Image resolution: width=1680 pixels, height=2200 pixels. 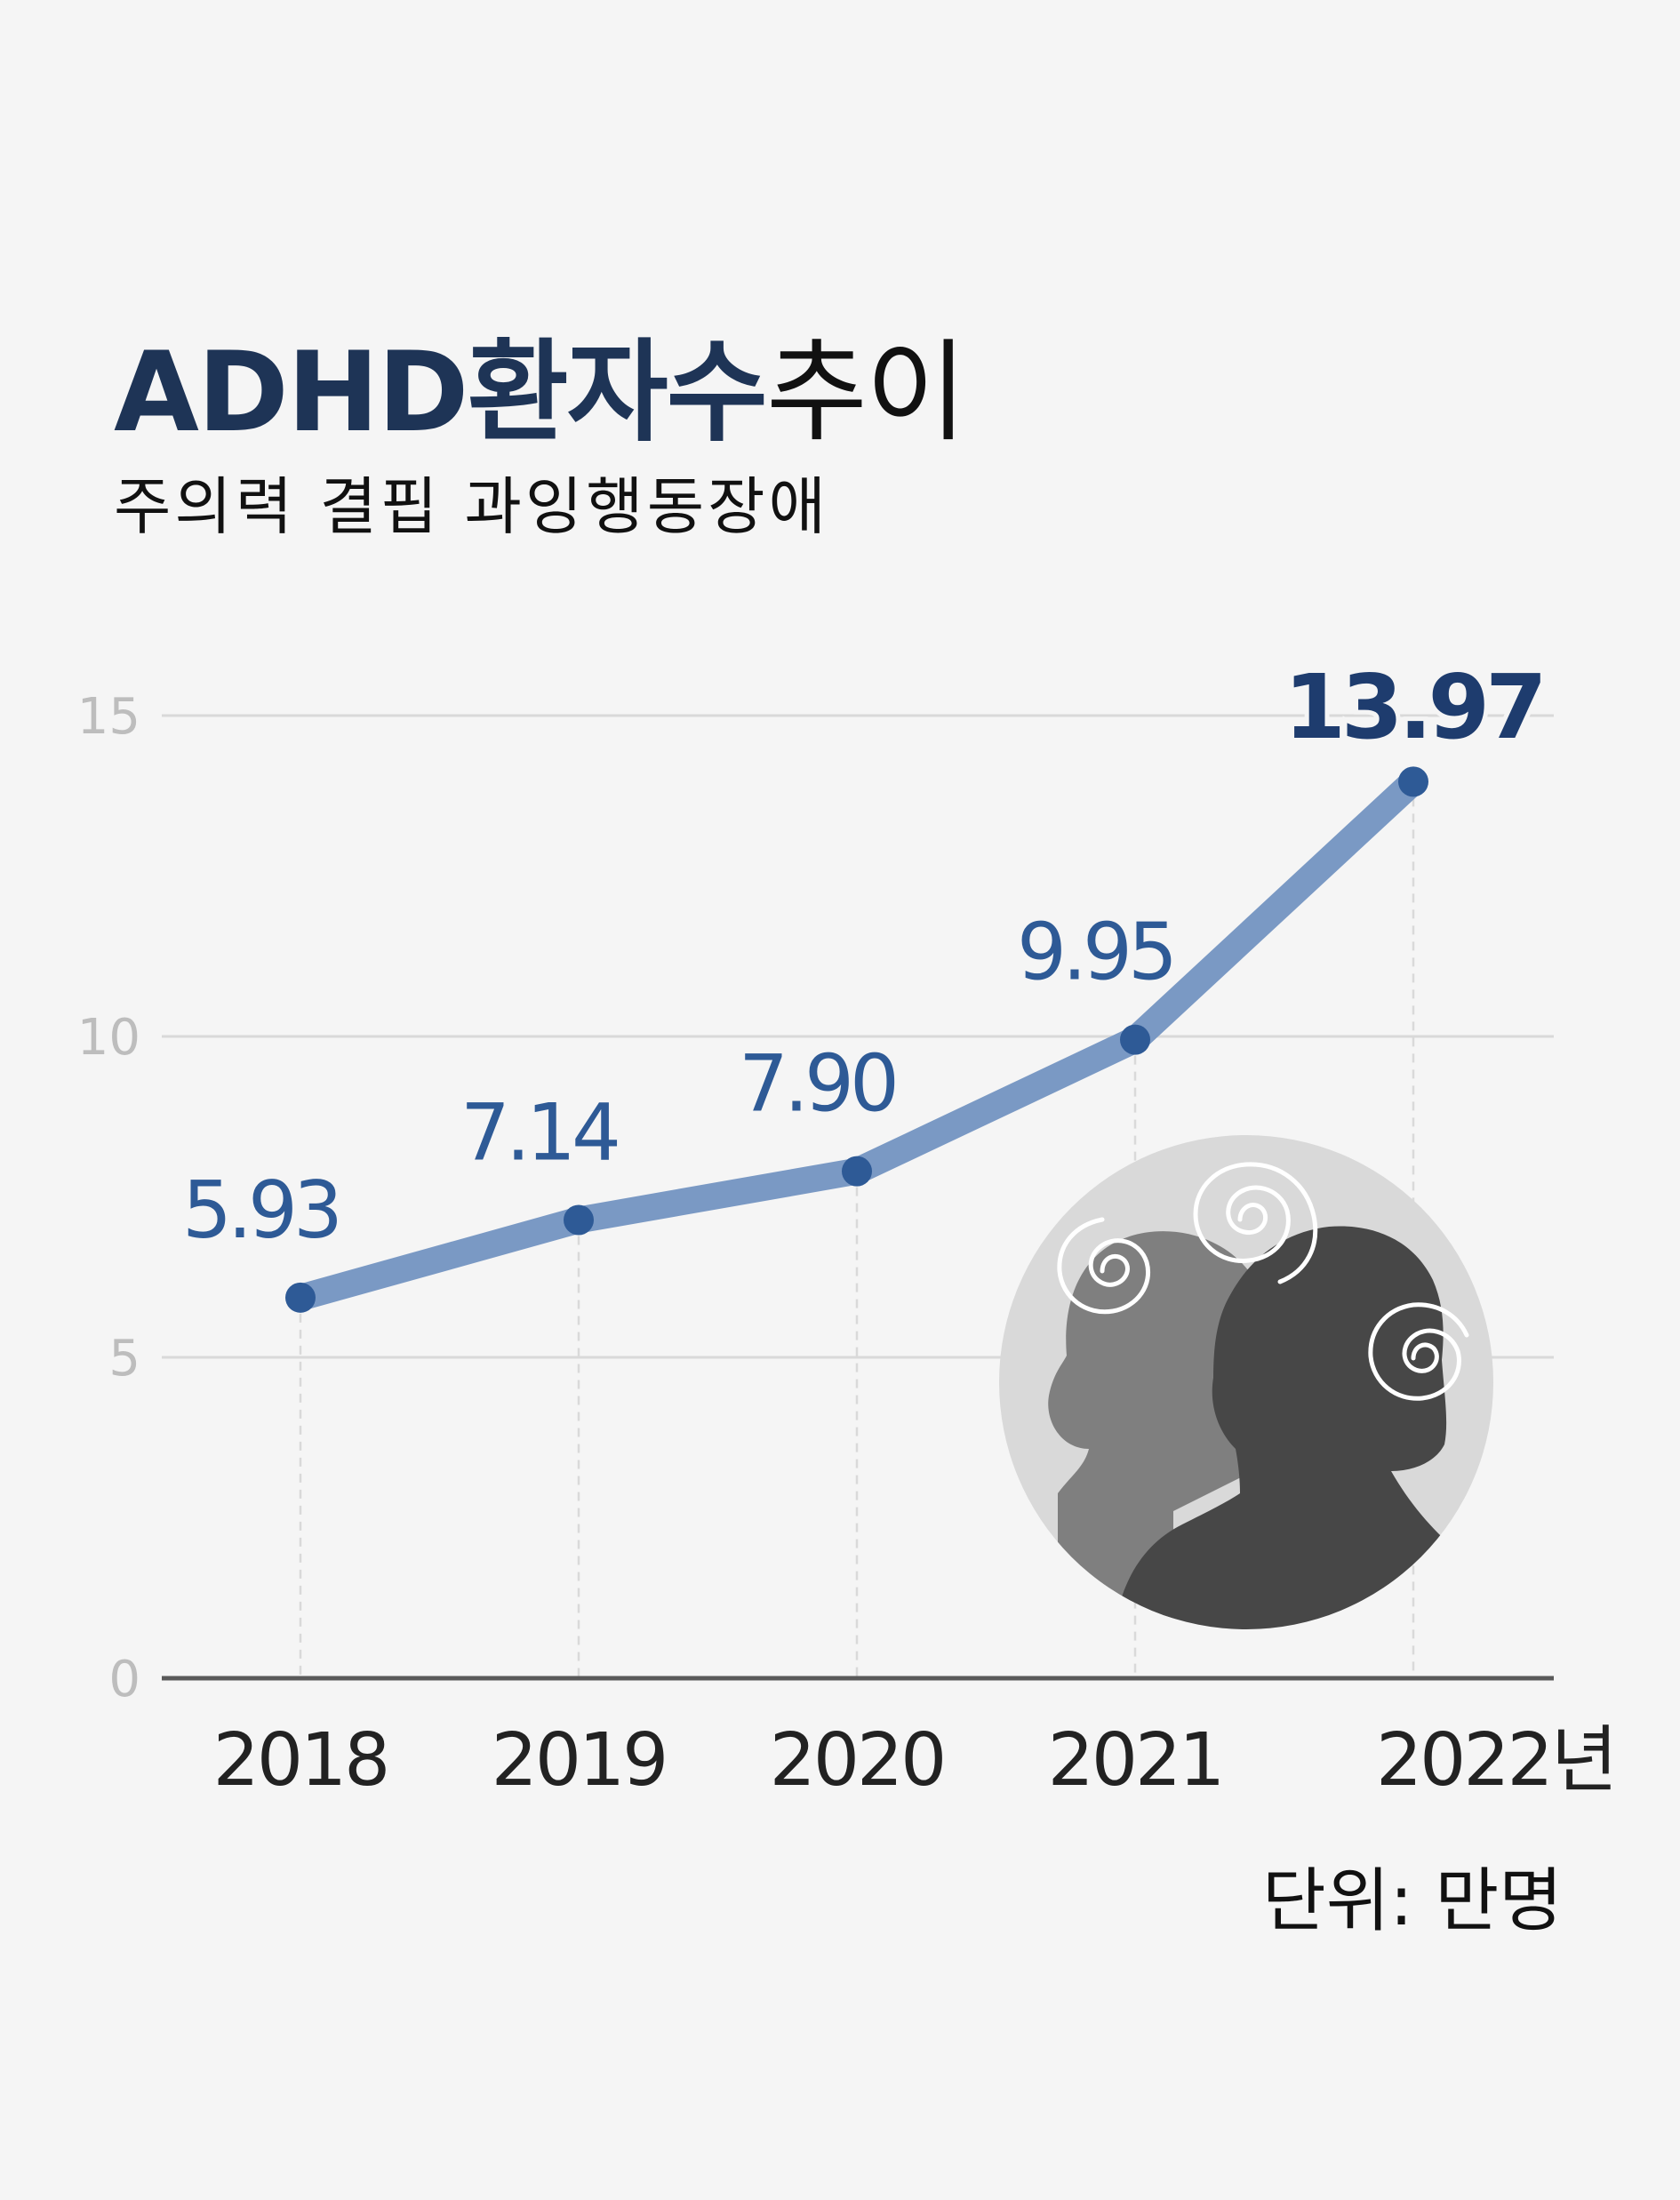 What do you see at coordinates (866, 393) in the screenshot?
I see `chart-title-light: 추이` at bounding box center [866, 393].